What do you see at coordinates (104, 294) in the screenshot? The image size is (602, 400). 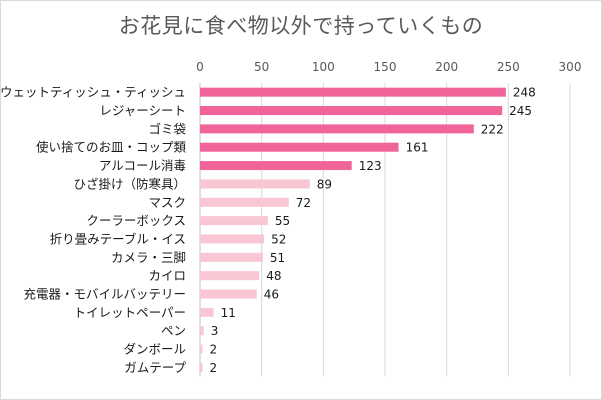 I see `category-label: 充電器・モバイルバッテリー` at bounding box center [104, 294].